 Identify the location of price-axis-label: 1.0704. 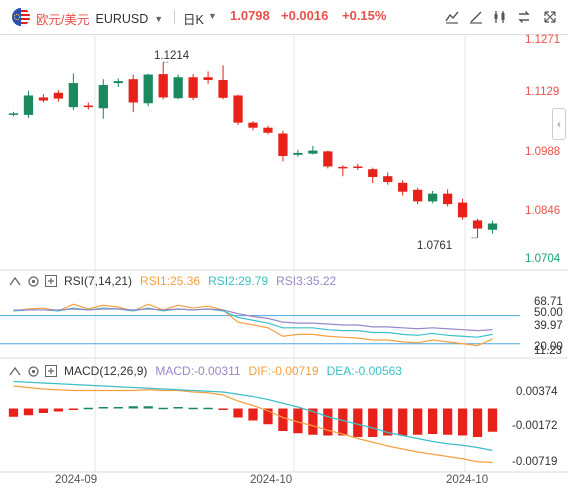
(543, 259).